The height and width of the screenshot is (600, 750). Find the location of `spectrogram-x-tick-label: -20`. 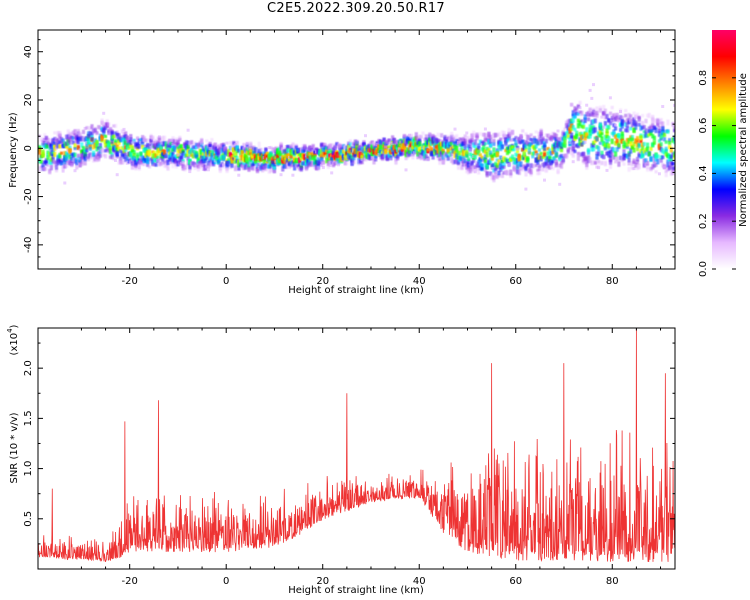

spectrogram-x-tick-label: -20 is located at coordinates (130, 281).